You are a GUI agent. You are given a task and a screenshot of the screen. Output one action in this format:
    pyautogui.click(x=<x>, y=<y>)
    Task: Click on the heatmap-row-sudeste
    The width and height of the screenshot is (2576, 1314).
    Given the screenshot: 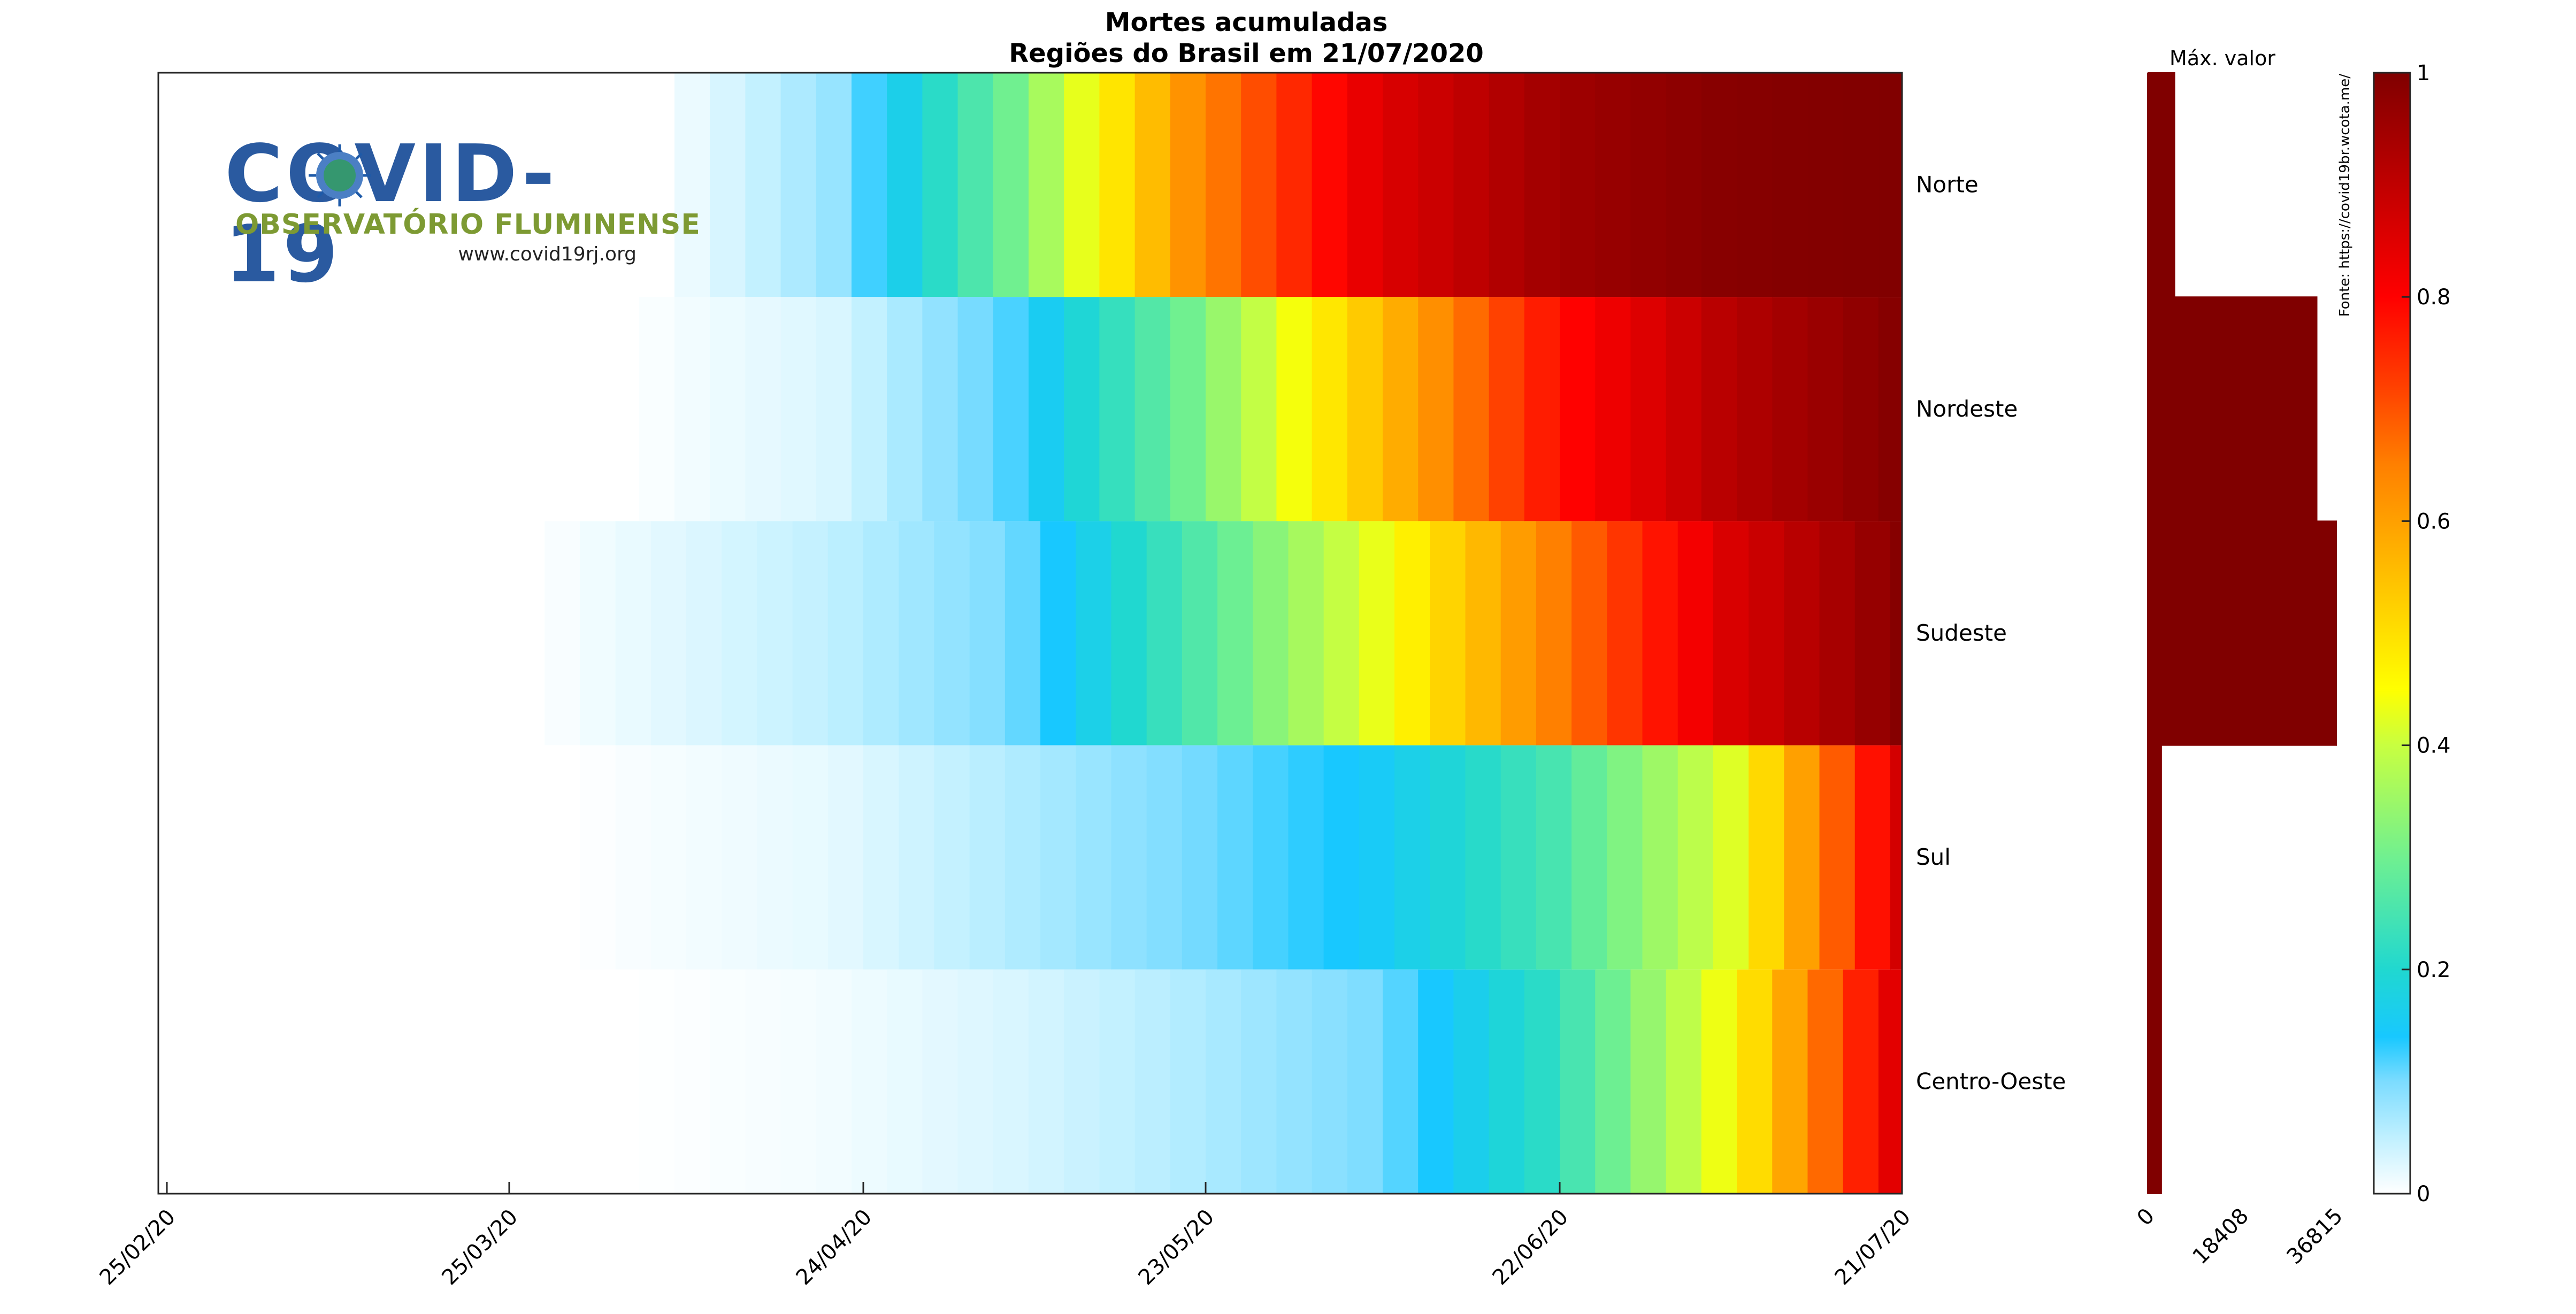 What is the action you would take?
    pyautogui.click(x=1206, y=633)
    